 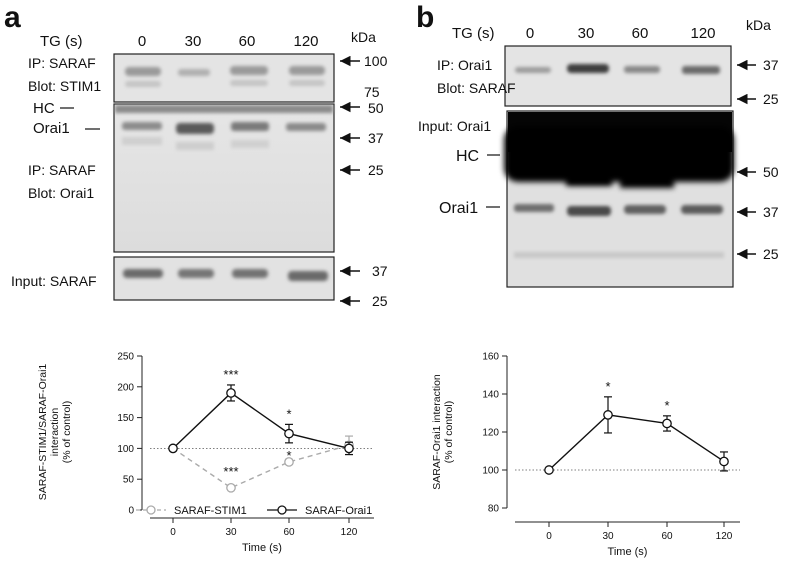 What do you see at coordinates (586, 33) in the screenshot?
I see `panel-b-time-30: 30` at bounding box center [586, 33].